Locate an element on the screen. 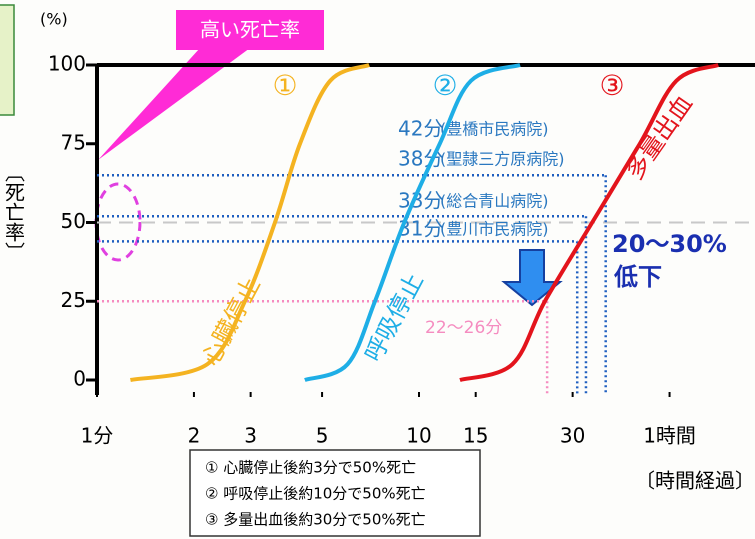 The image size is (755, 539). marker-note: (豊川市民病院) is located at coordinates (494, 229).